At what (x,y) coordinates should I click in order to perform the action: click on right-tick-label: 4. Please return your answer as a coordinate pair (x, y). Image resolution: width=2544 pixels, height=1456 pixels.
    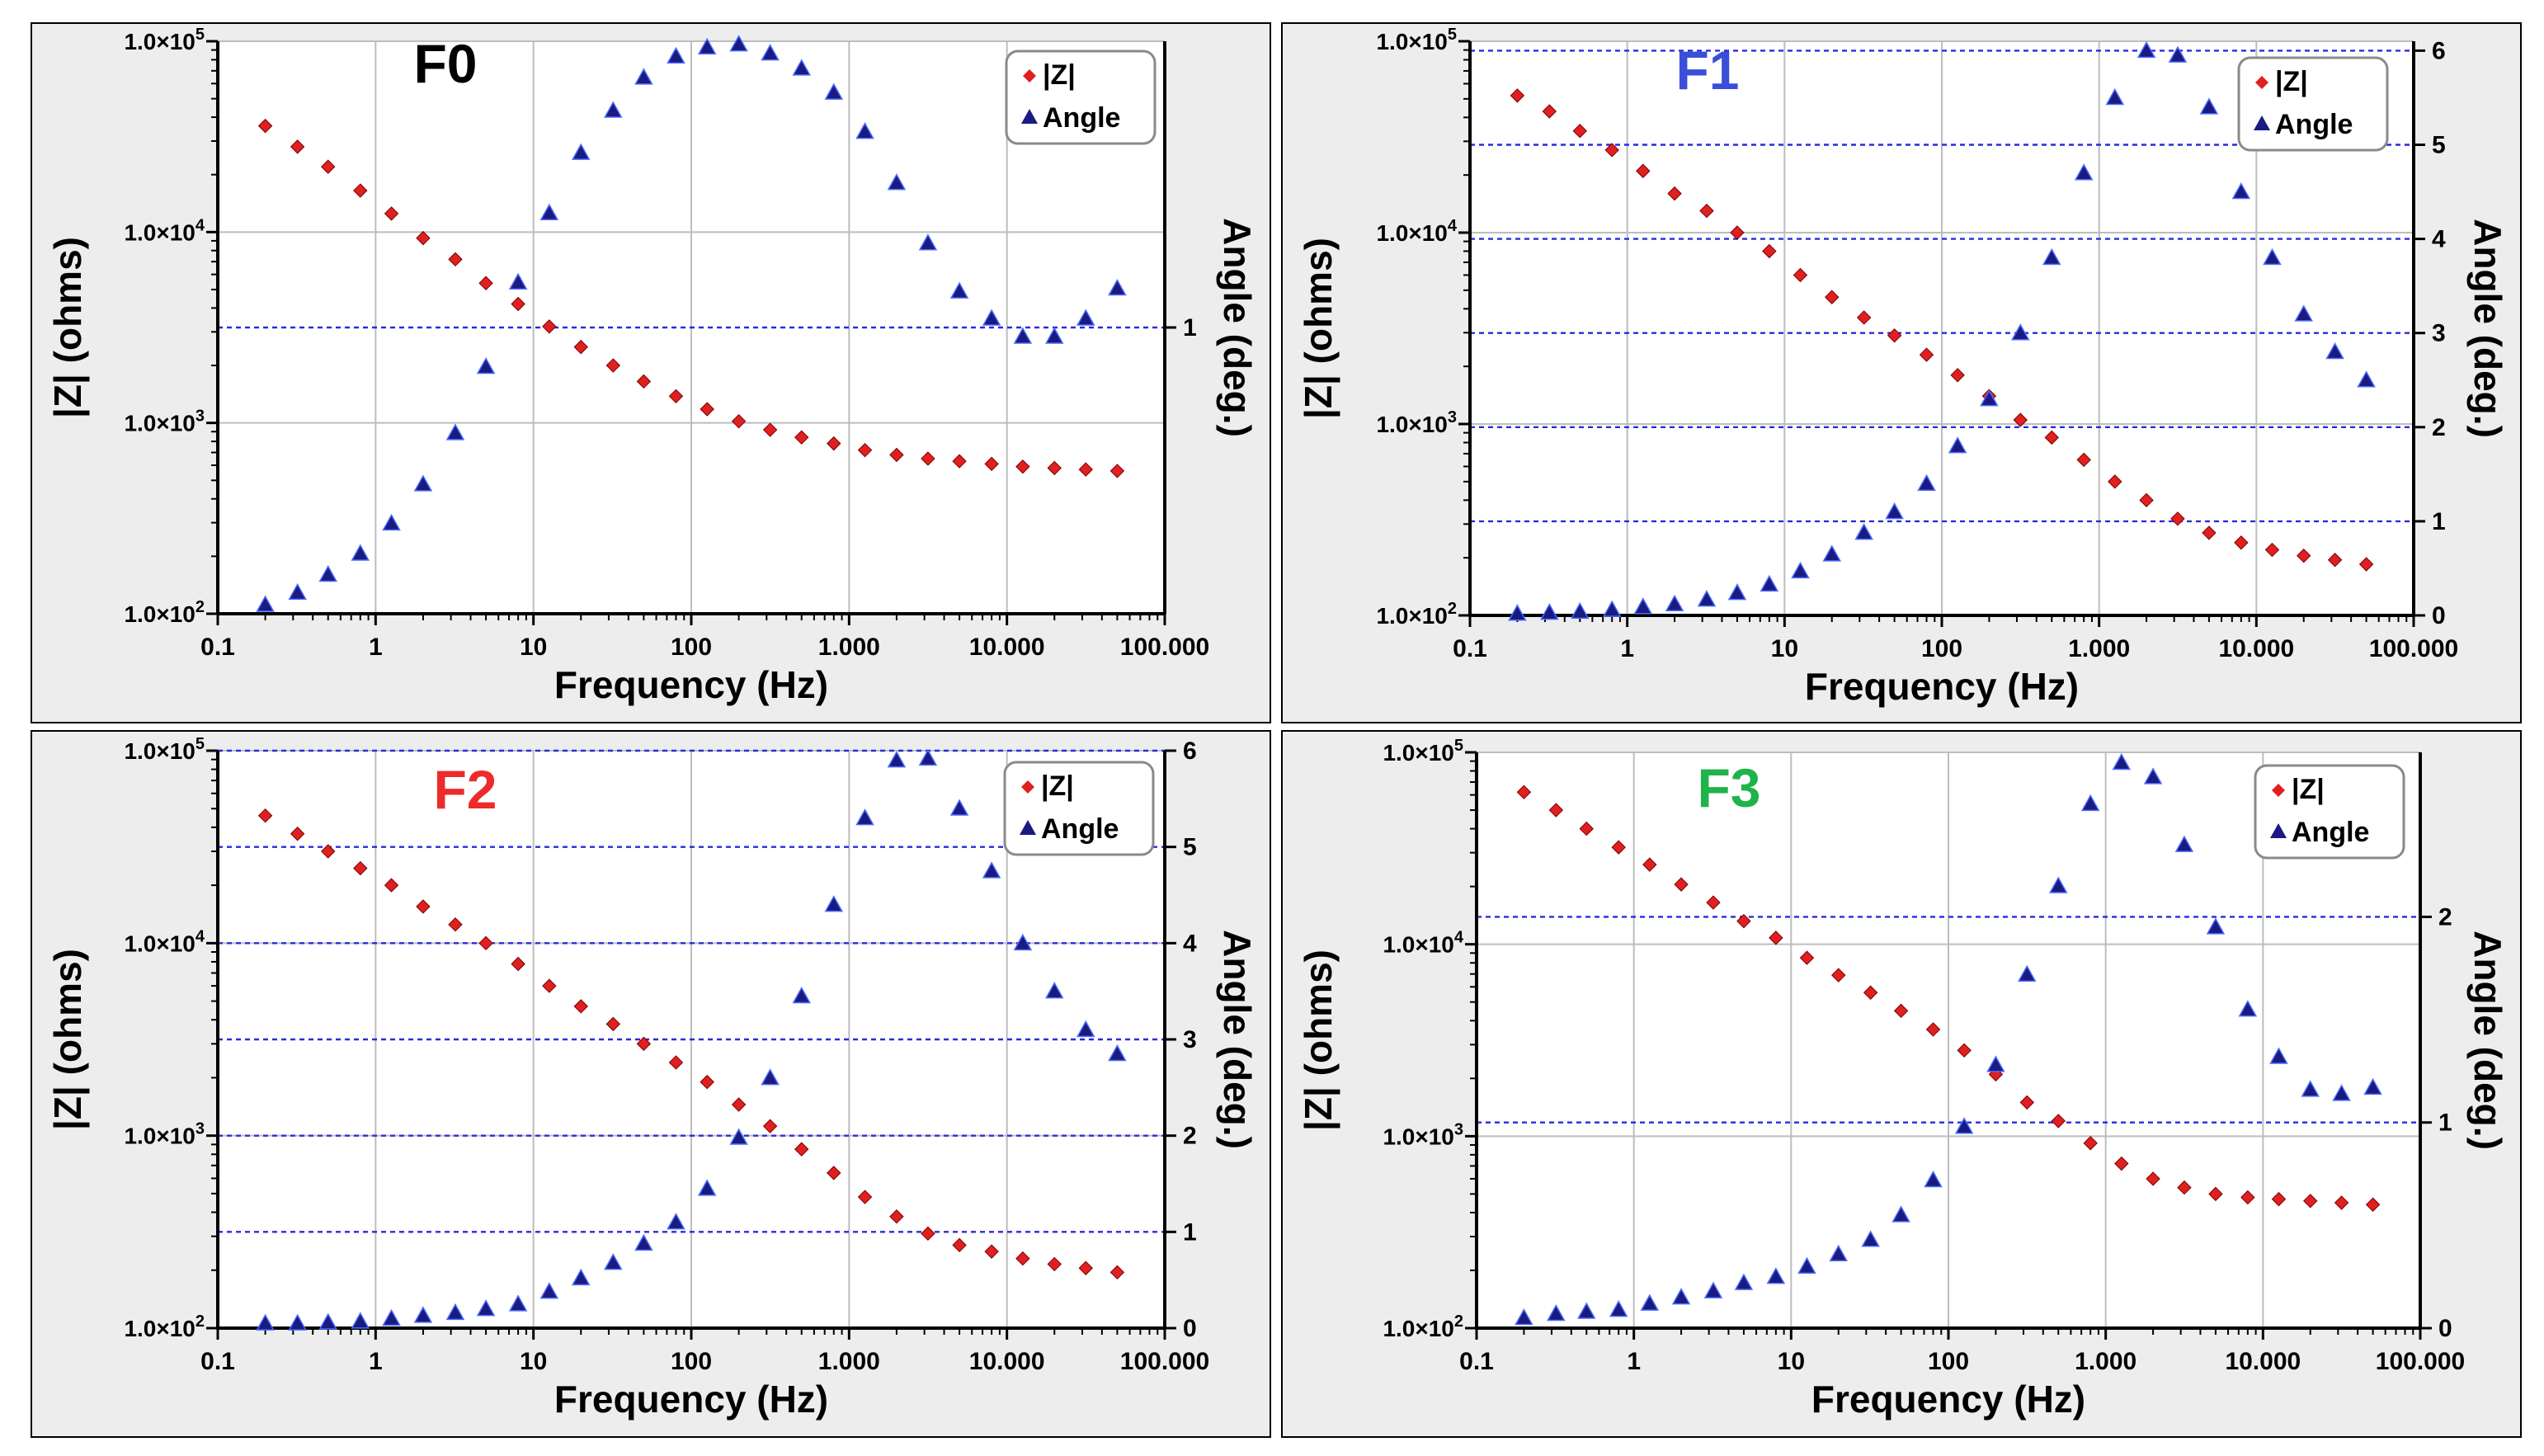
    Looking at the image, I should click on (1190, 943).